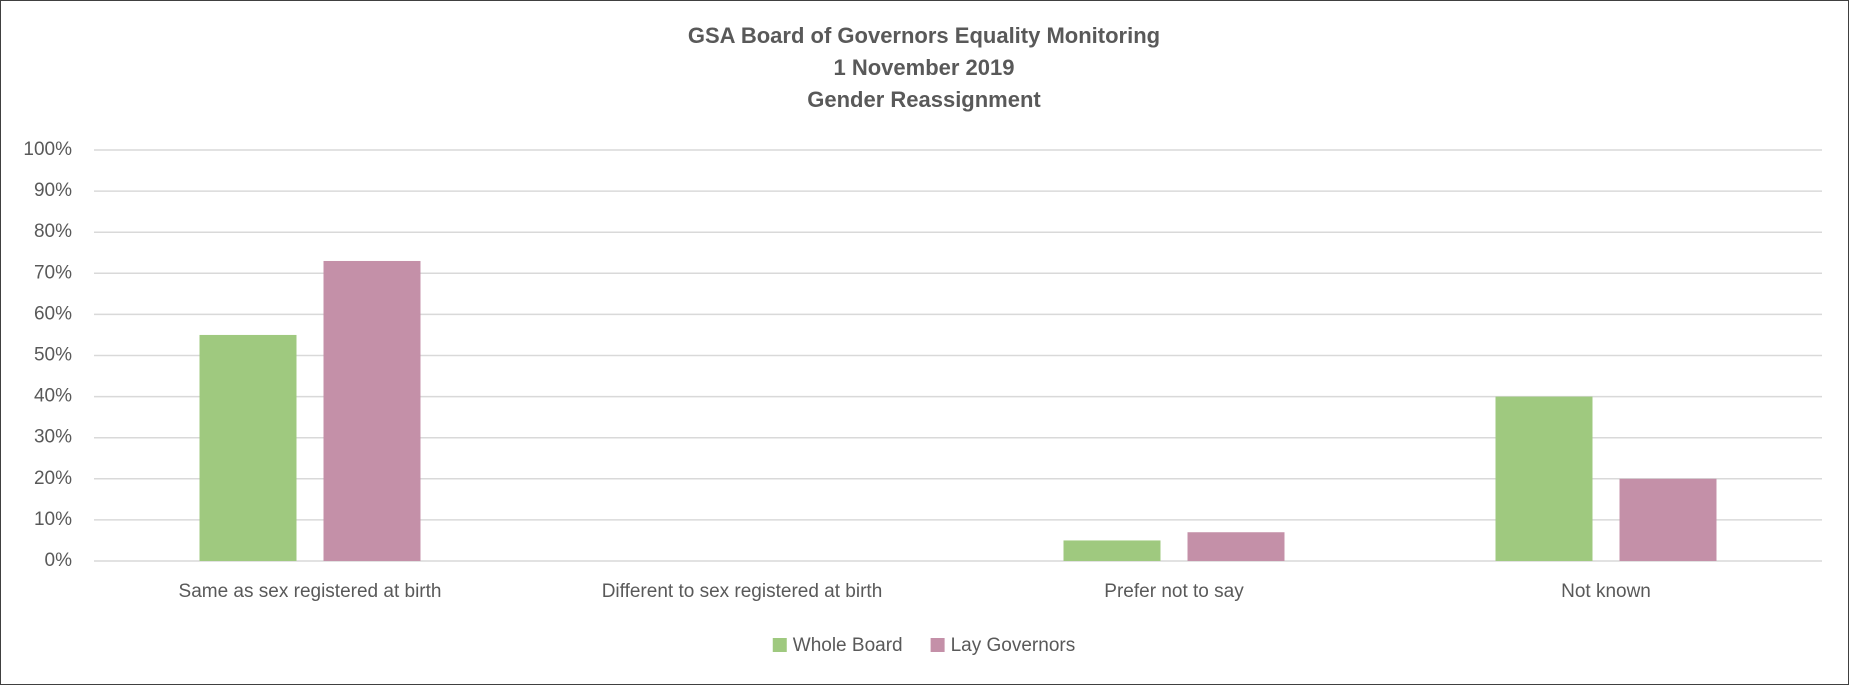 This screenshot has width=1849, height=685. What do you see at coordinates (848, 645) in the screenshot?
I see `legend-label: Whole Board` at bounding box center [848, 645].